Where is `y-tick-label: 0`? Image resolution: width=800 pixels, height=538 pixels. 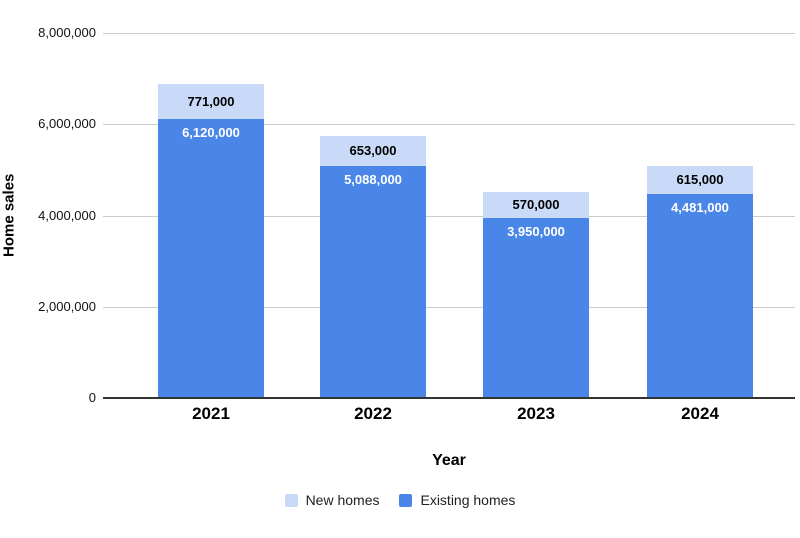
y-tick-label: 0 is located at coordinates (92, 397).